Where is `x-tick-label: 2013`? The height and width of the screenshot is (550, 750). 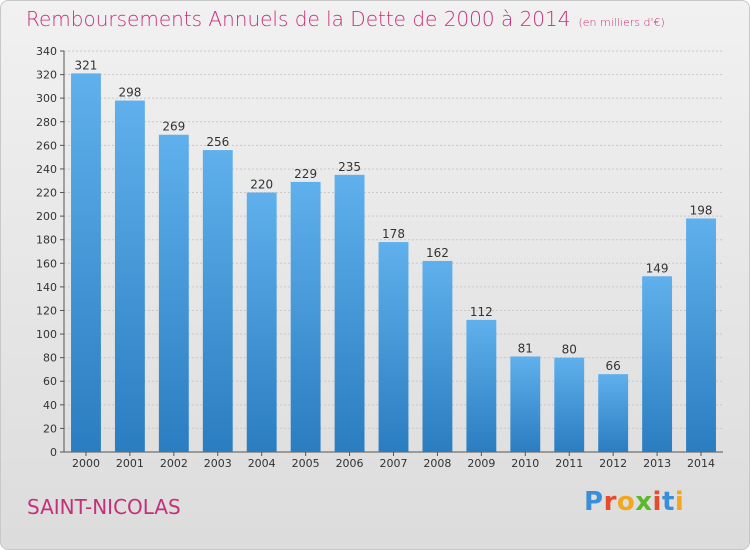 x-tick-label: 2013 is located at coordinates (657, 463).